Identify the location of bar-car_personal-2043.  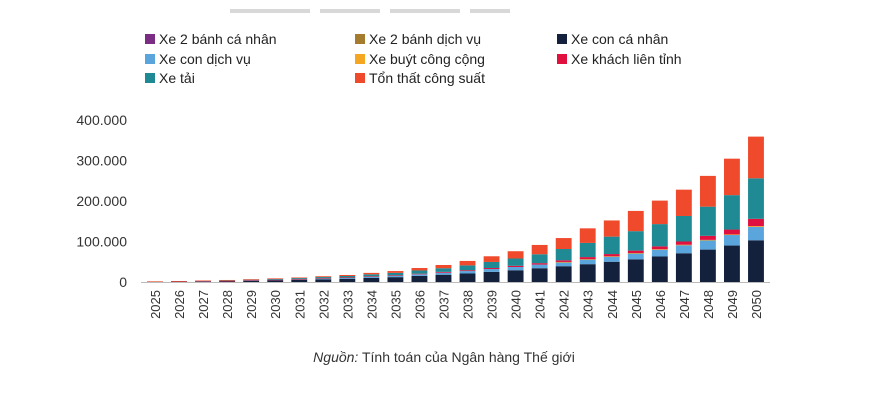
(587, 273).